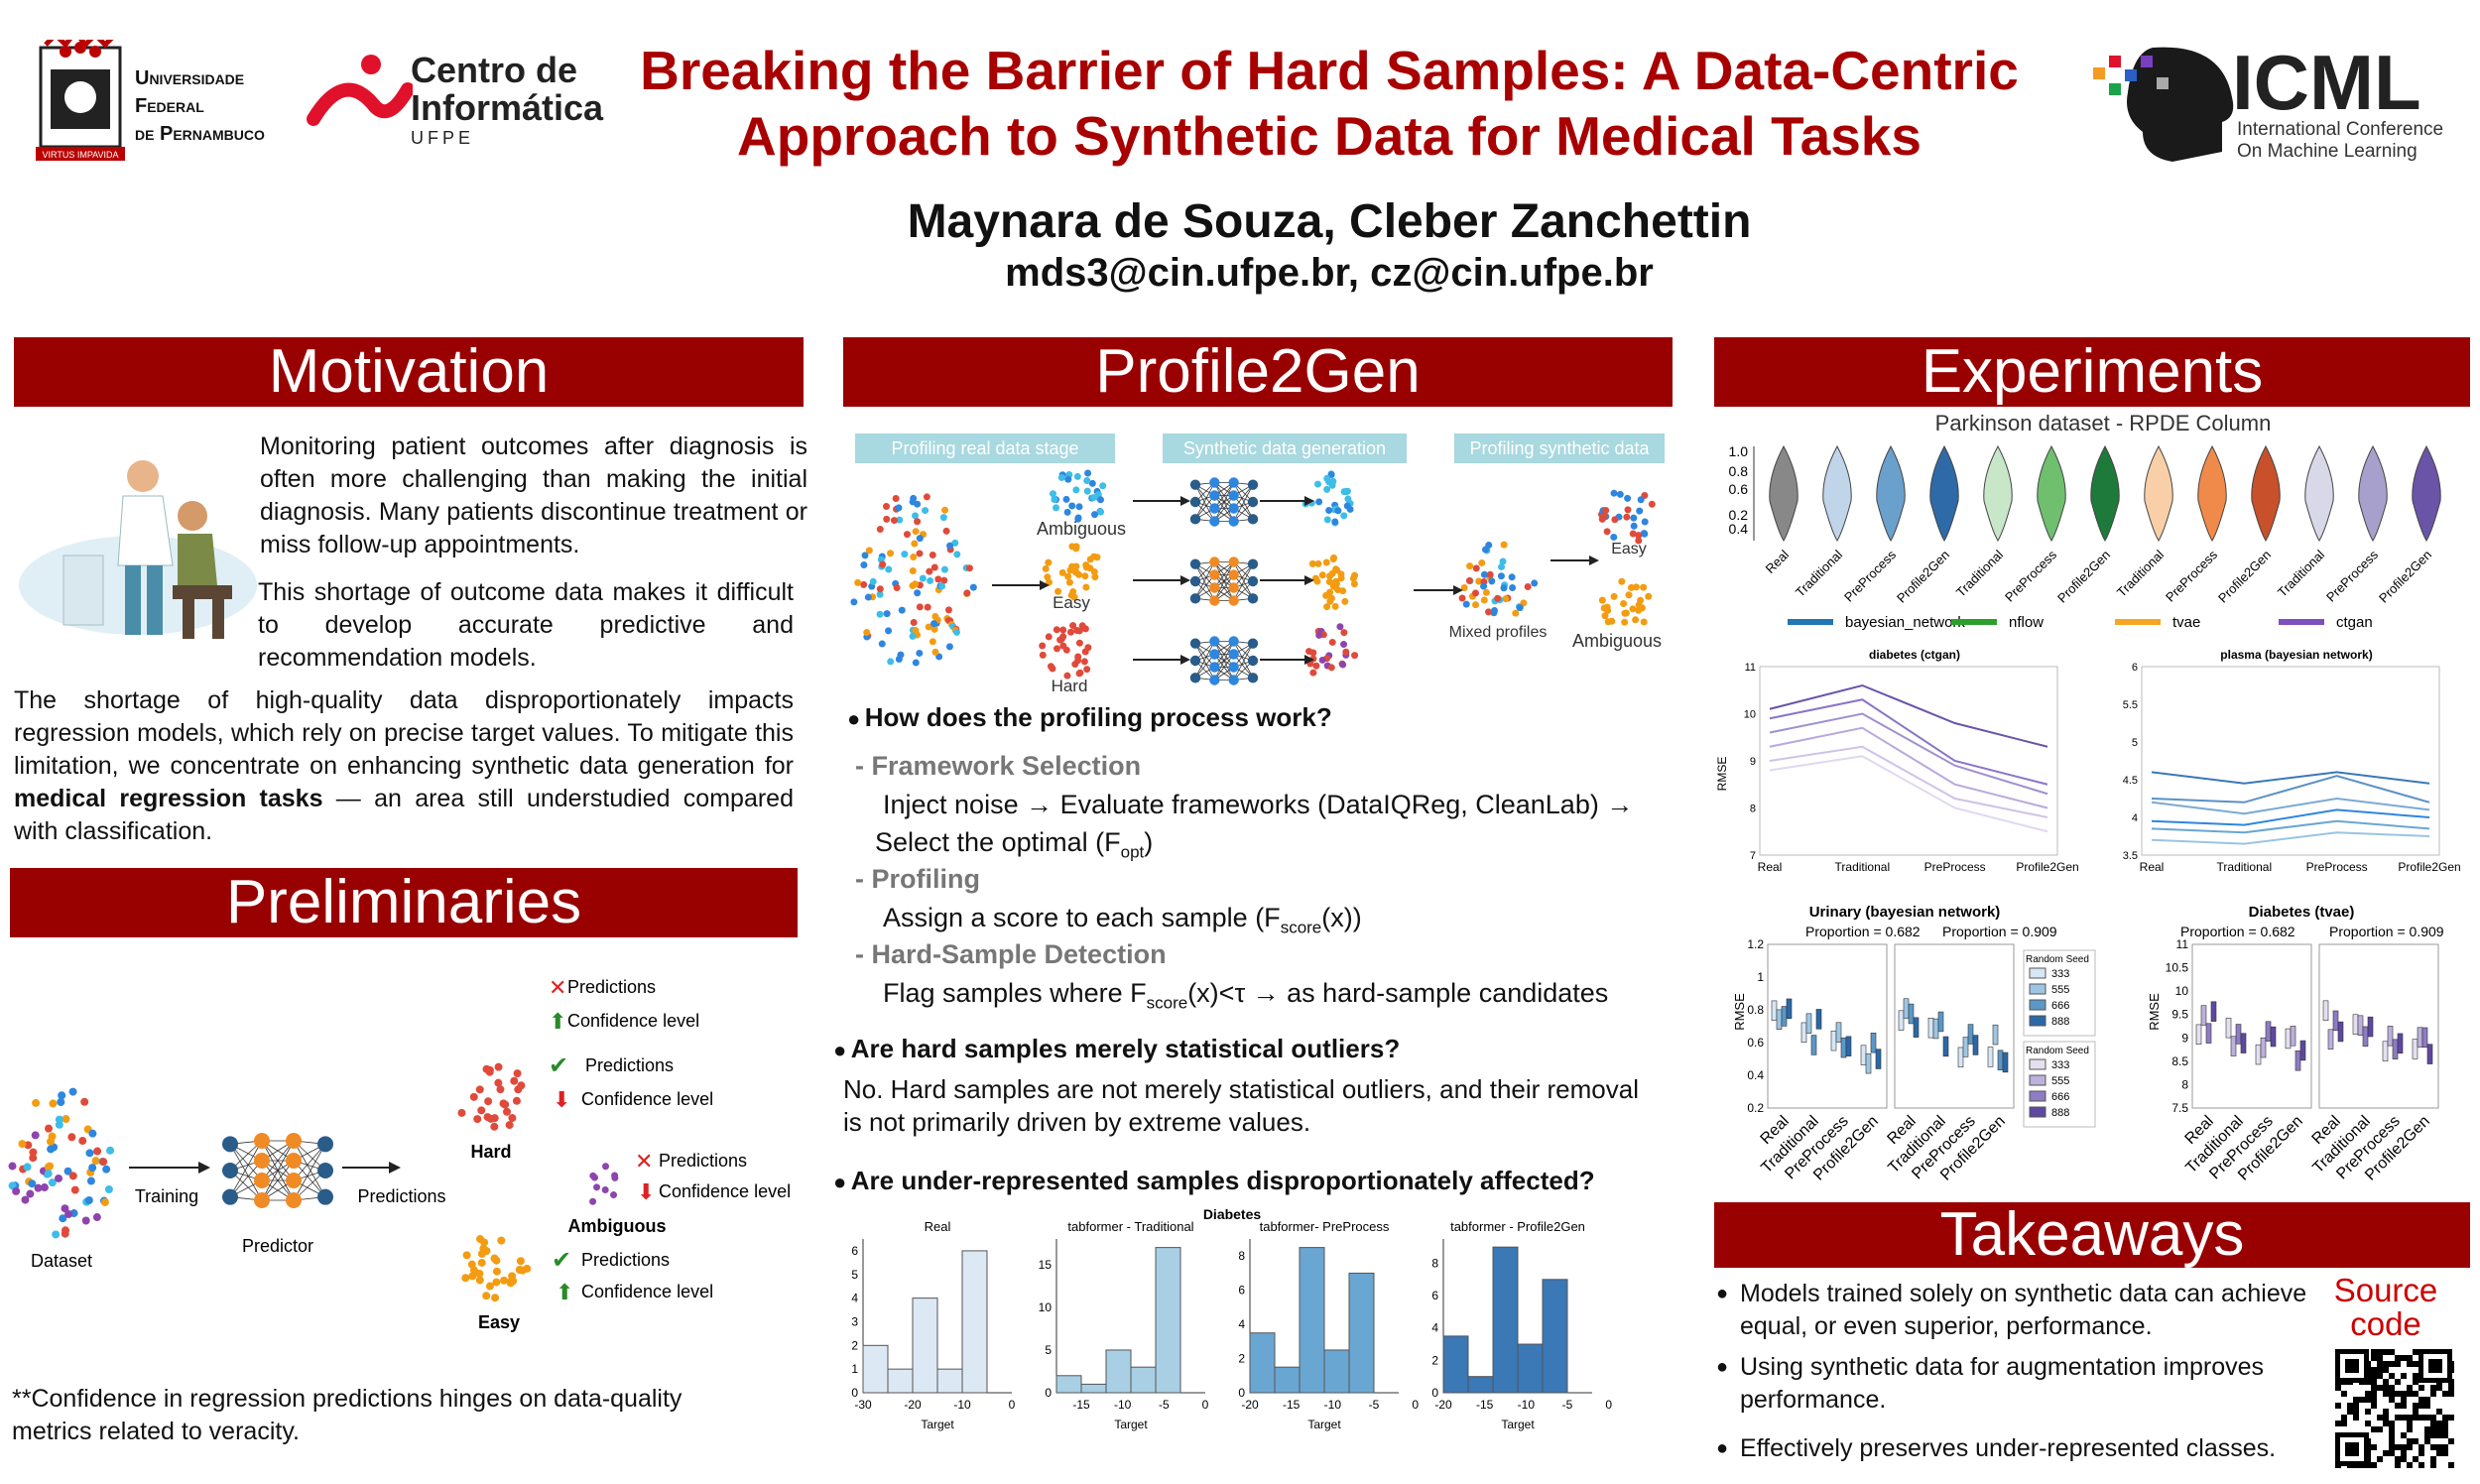 This screenshot has height=1484, width=2480. Describe the element at coordinates (998, 842) in the screenshot. I see `fs-line2-a: Select the optimal (F` at that location.